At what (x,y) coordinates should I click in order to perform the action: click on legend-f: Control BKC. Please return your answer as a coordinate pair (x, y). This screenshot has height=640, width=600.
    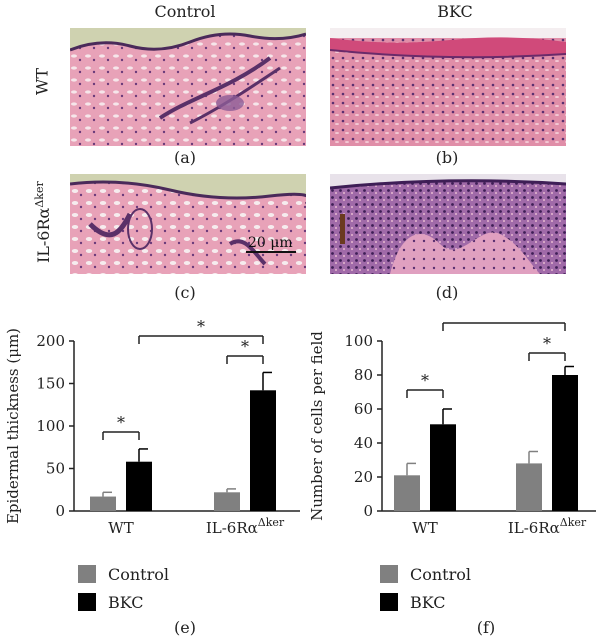
    Looking at the image, I should click on (425, 588).